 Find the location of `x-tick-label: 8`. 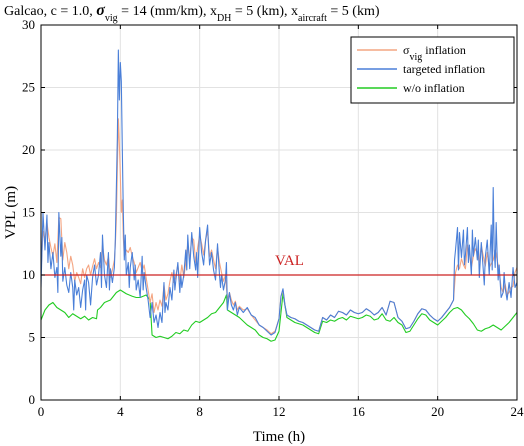

x-tick-label: 8 is located at coordinates (199, 411).